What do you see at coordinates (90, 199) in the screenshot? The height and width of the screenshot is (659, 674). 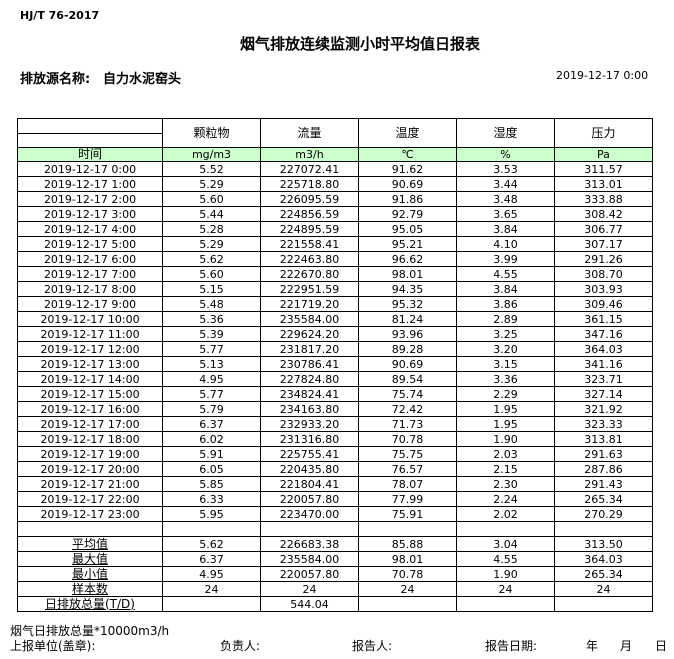 I see `row-label: 2019-12-17 2:00` at bounding box center [90, 199].